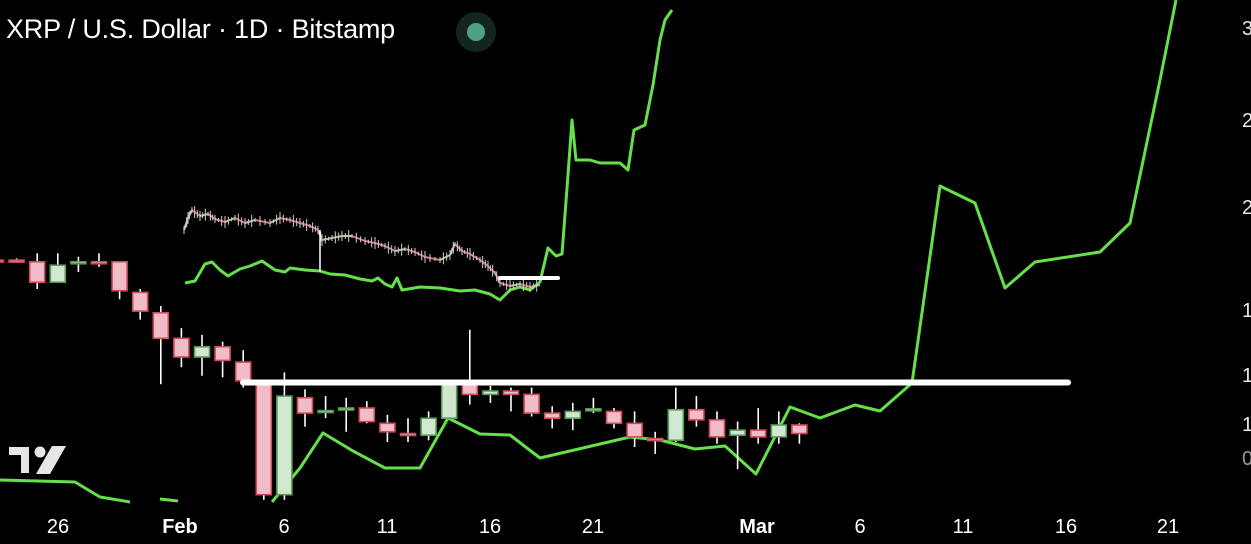 The image size is (1251, 544). What do you see at coordinates (1246, 425) in the screenshot?
I see `price-tick-label: 1` at bounding box center [1246, 425].